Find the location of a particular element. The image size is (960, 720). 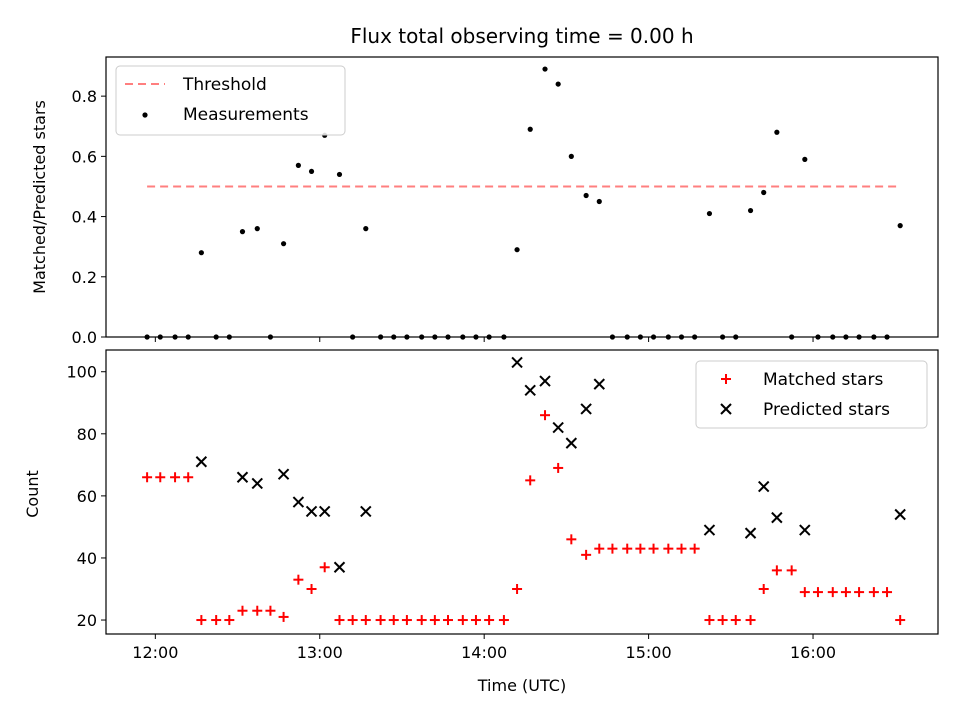

x-tick-label: 14:00 is located at coordinates (484, 652).